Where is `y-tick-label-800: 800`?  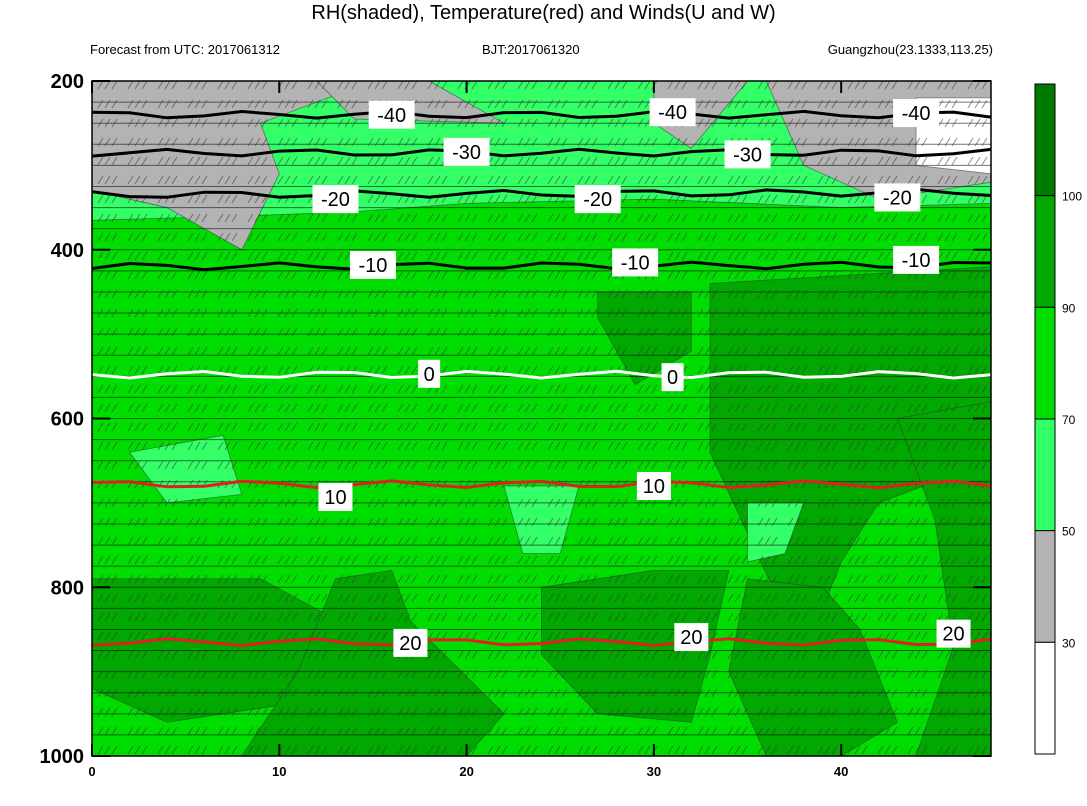 y-tick-label-800: 800 is located at coordinates (67, 588).